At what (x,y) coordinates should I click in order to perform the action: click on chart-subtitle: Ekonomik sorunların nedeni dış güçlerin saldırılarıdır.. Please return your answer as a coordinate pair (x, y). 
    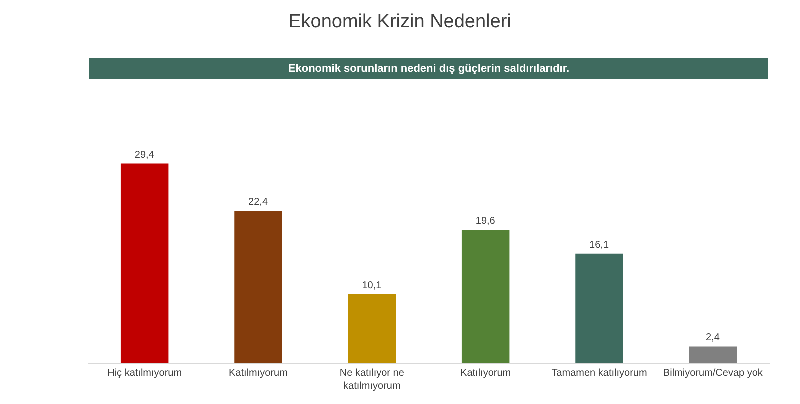
    Looking at the image, I should click on (429, 69).